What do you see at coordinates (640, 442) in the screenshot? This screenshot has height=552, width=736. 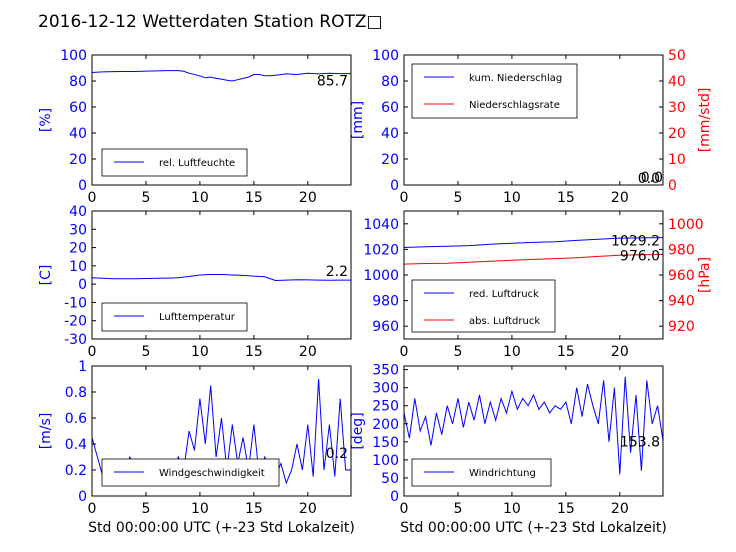 I see `last-value-label: 153.8` at bounding box center [640, 442].